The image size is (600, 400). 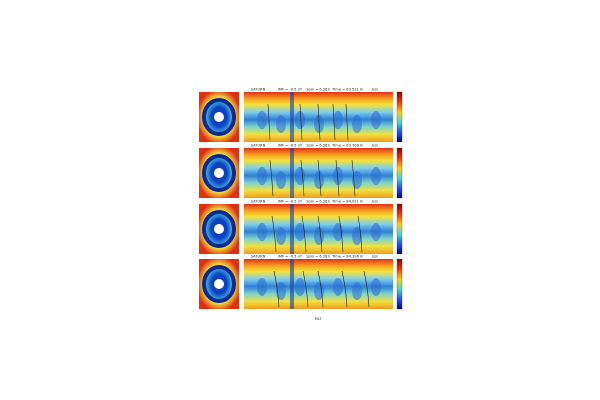 What do you see at coordinates (347, 90) in the screenshot?
I see `panel-header: Time = 83.521 hr` at bounding box center [347, 90].